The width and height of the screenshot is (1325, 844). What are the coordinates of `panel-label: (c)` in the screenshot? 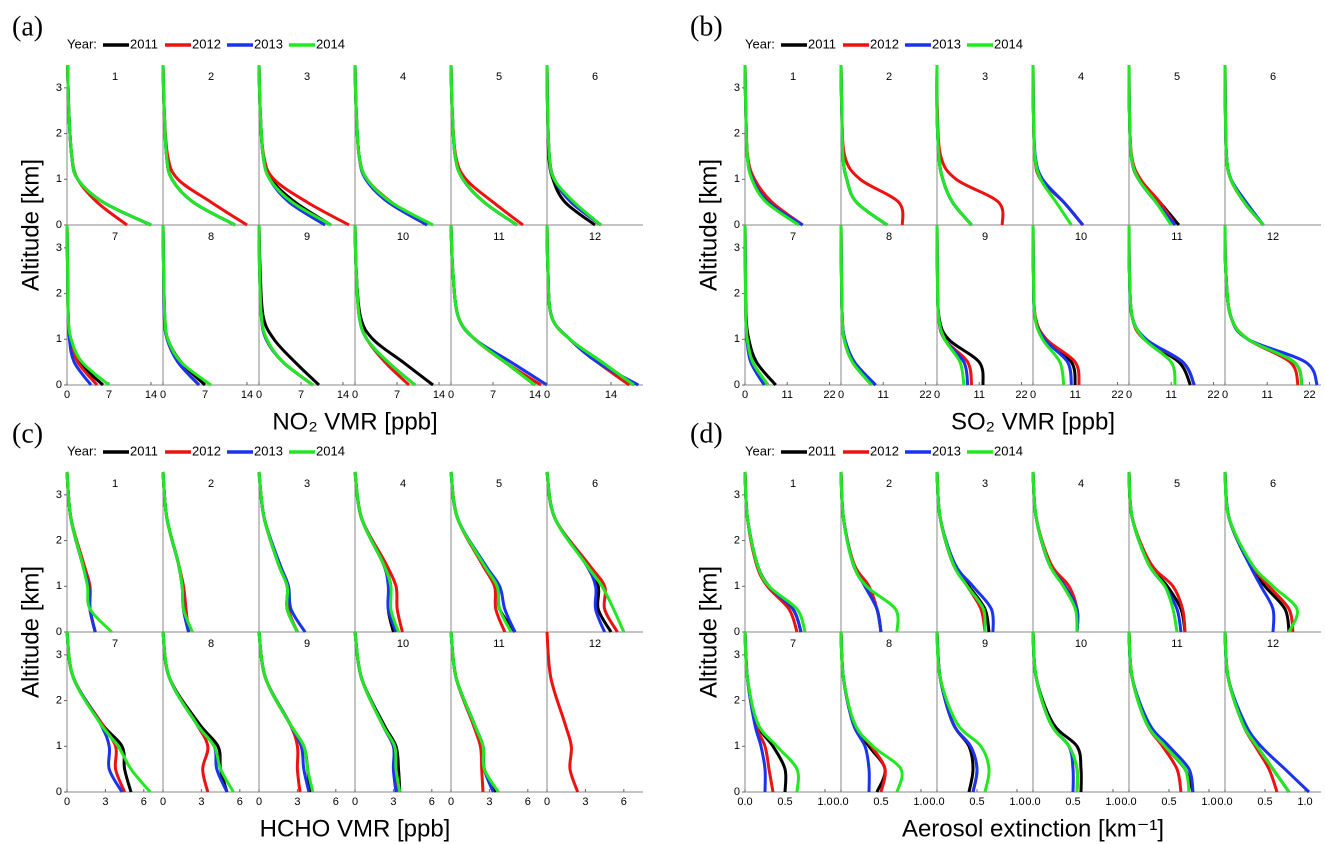 It's located at (27, 433).